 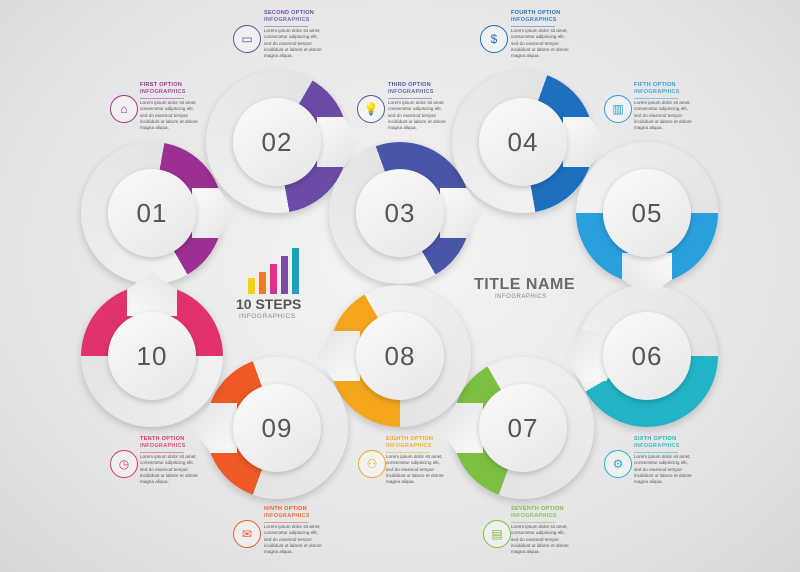 What do you see at coordinates (267, 316) in the screenshot?
I see `logo-subtitle: INFOGRAPHICS` at bounding box center [267, 316].